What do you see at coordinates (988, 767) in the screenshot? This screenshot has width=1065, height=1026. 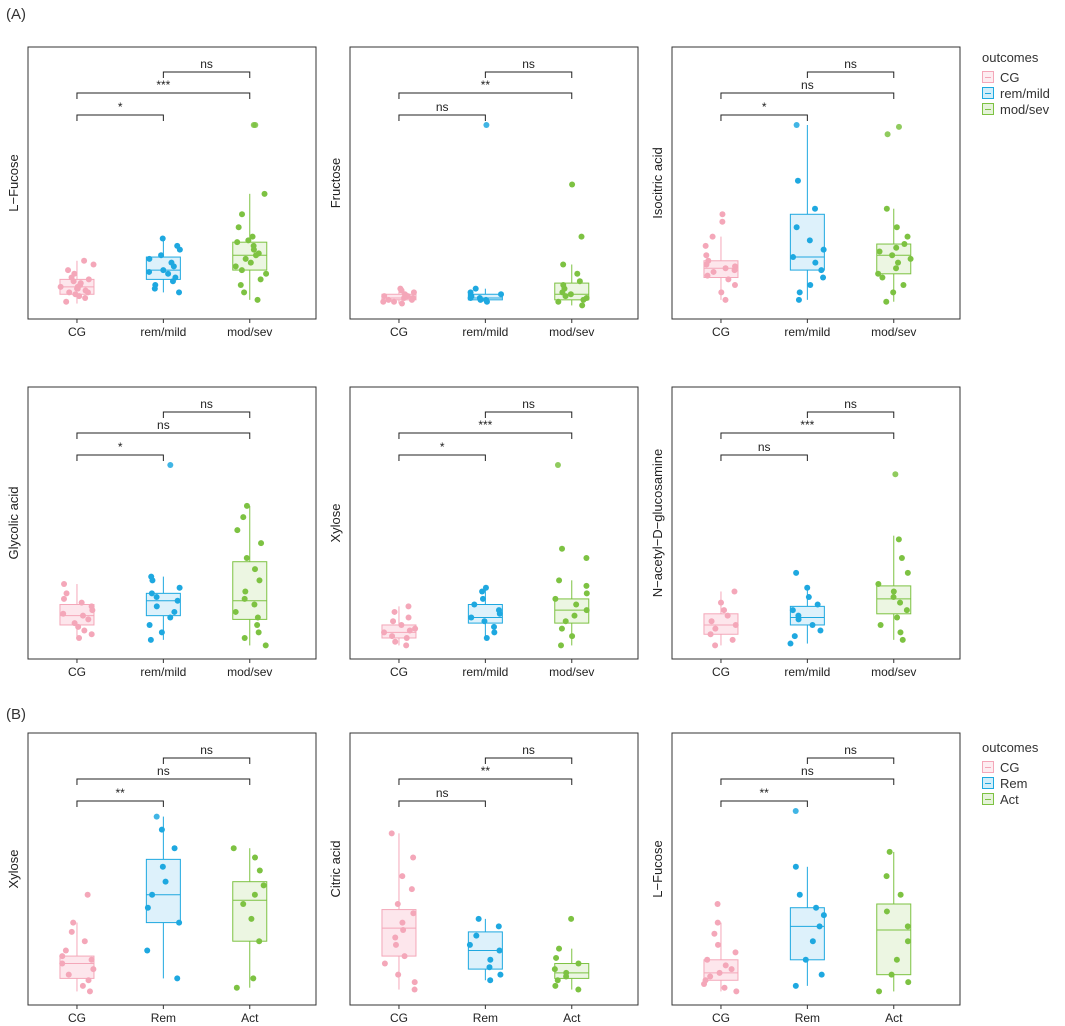 I see `legend-key` at bounding box center [988, 767].